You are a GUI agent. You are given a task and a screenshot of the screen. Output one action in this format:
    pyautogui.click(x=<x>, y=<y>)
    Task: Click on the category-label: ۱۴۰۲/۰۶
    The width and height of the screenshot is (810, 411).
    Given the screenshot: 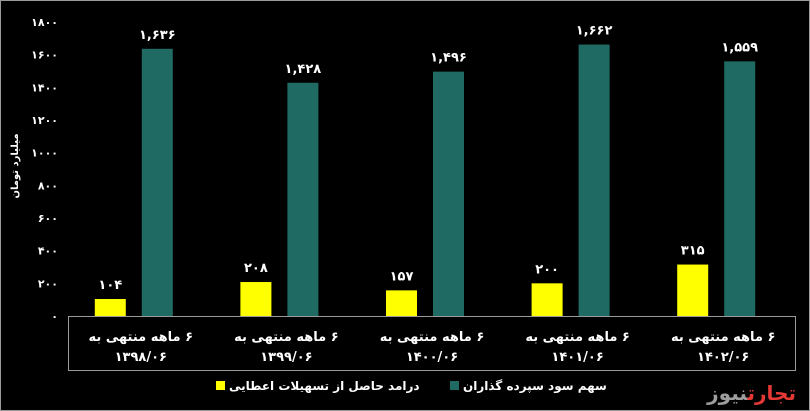 What is the action you would take?
    pyautogui.click(x=723, y=357)
    